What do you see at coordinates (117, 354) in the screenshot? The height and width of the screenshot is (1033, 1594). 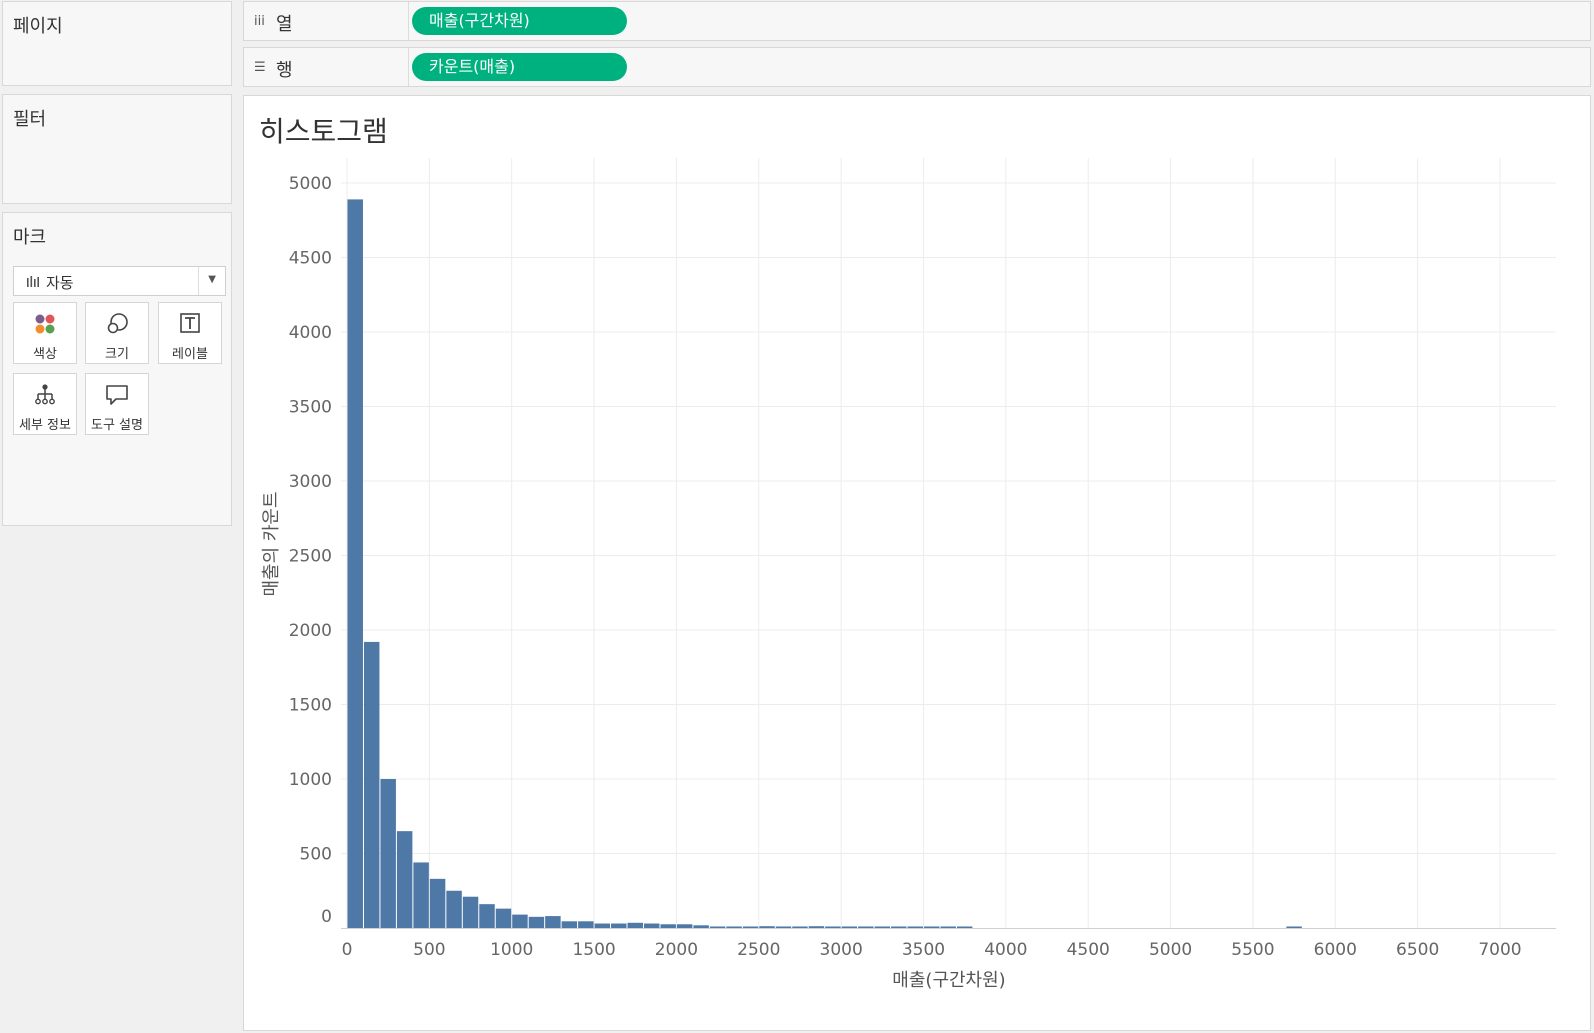 I see `size-button-label: 크기` at bounding box center [117, 354].